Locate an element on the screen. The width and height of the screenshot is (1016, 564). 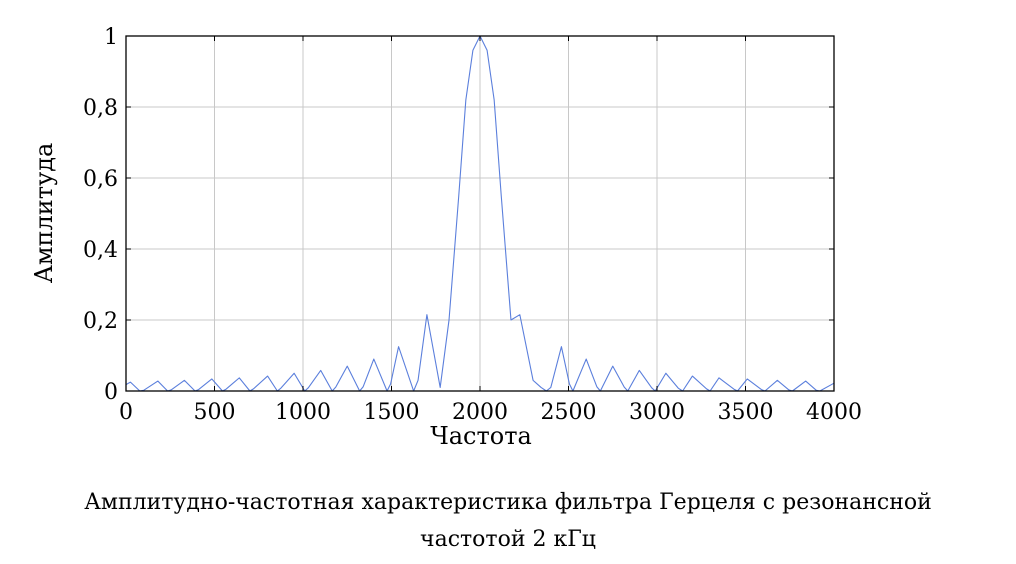
y-tick-label: 0,6 is located at coordinates (100, 179).